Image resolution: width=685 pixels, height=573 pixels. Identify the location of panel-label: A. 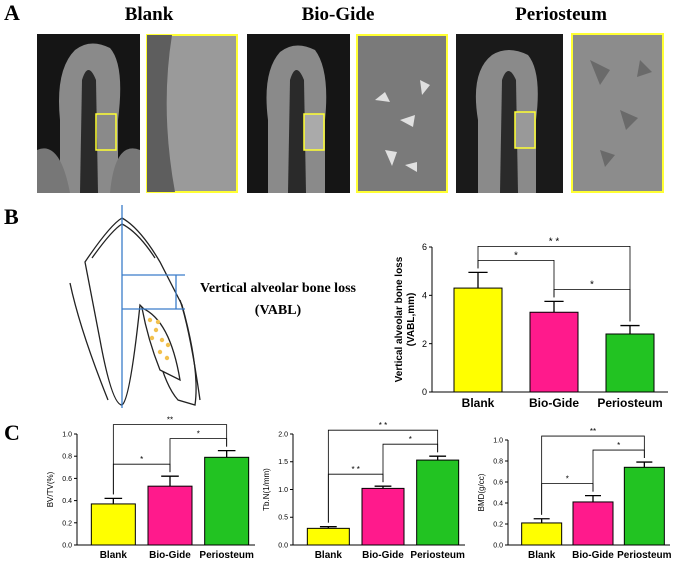
(12, 12).